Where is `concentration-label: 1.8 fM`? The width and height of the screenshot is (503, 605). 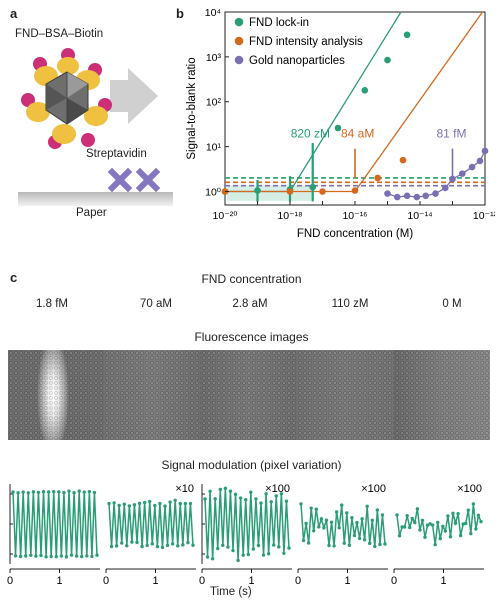 concentration-label: 1.8 fM is located at coordinates (52, 304).